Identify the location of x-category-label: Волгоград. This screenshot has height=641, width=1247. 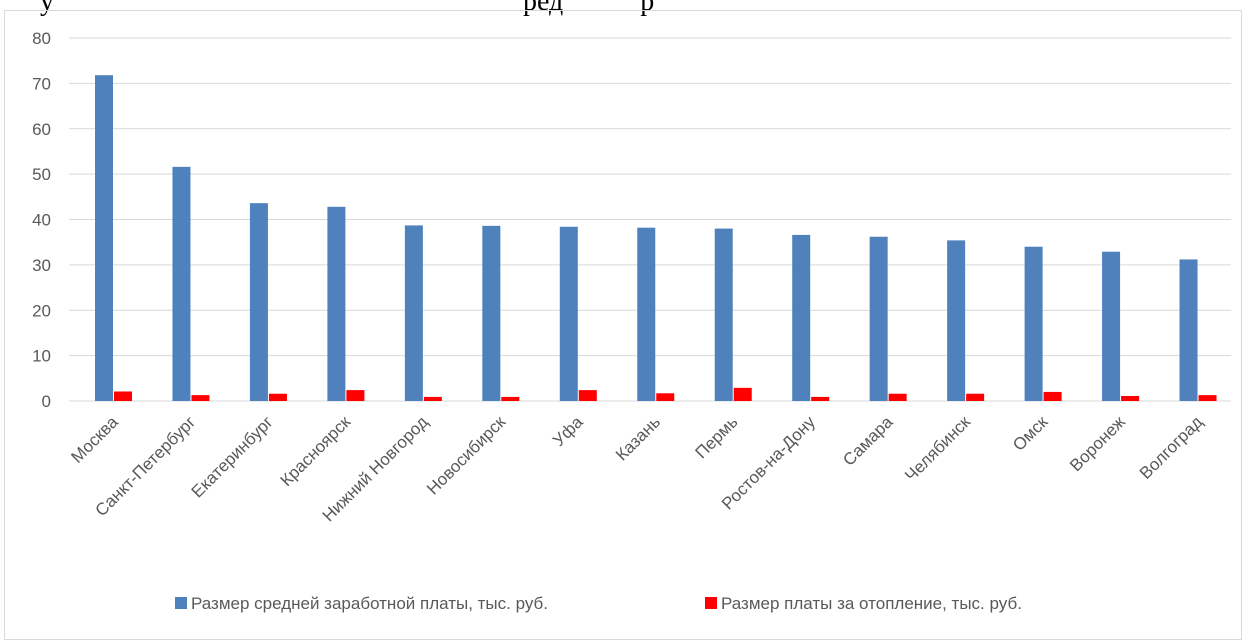
(1171, 447).